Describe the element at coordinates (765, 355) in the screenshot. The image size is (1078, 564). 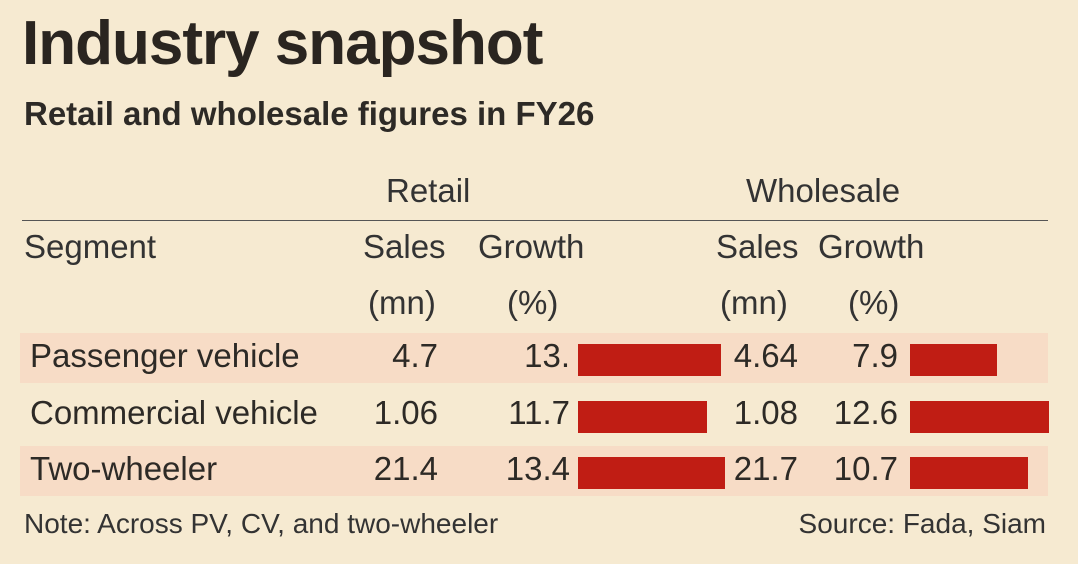
I see `wholesale-sales-value: 4.64` at that location.